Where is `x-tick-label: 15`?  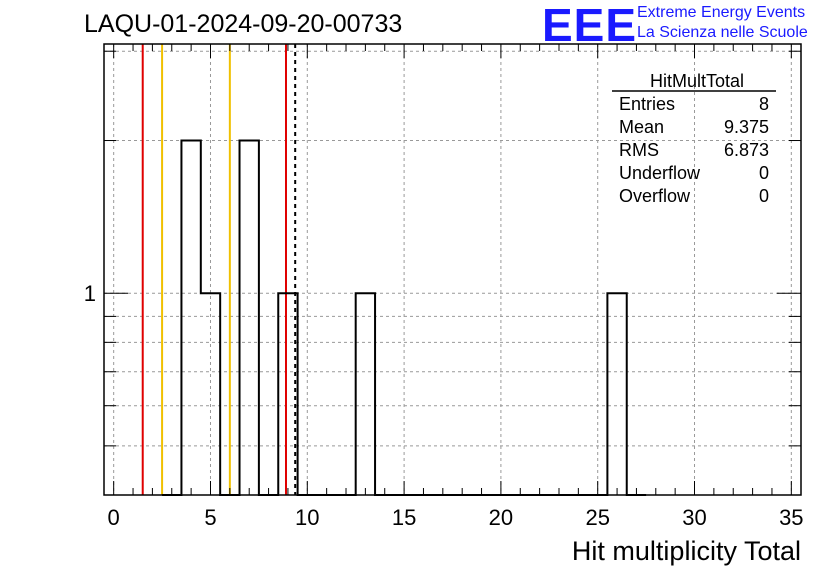 x-tick-label: 15 is located at coordinates (404, 517).